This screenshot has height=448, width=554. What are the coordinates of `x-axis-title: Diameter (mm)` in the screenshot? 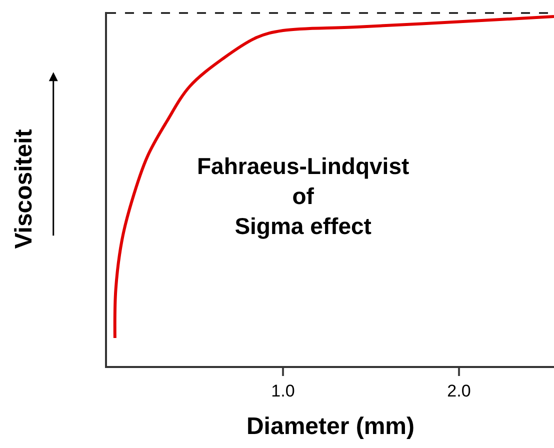 It's located at (330, 426).